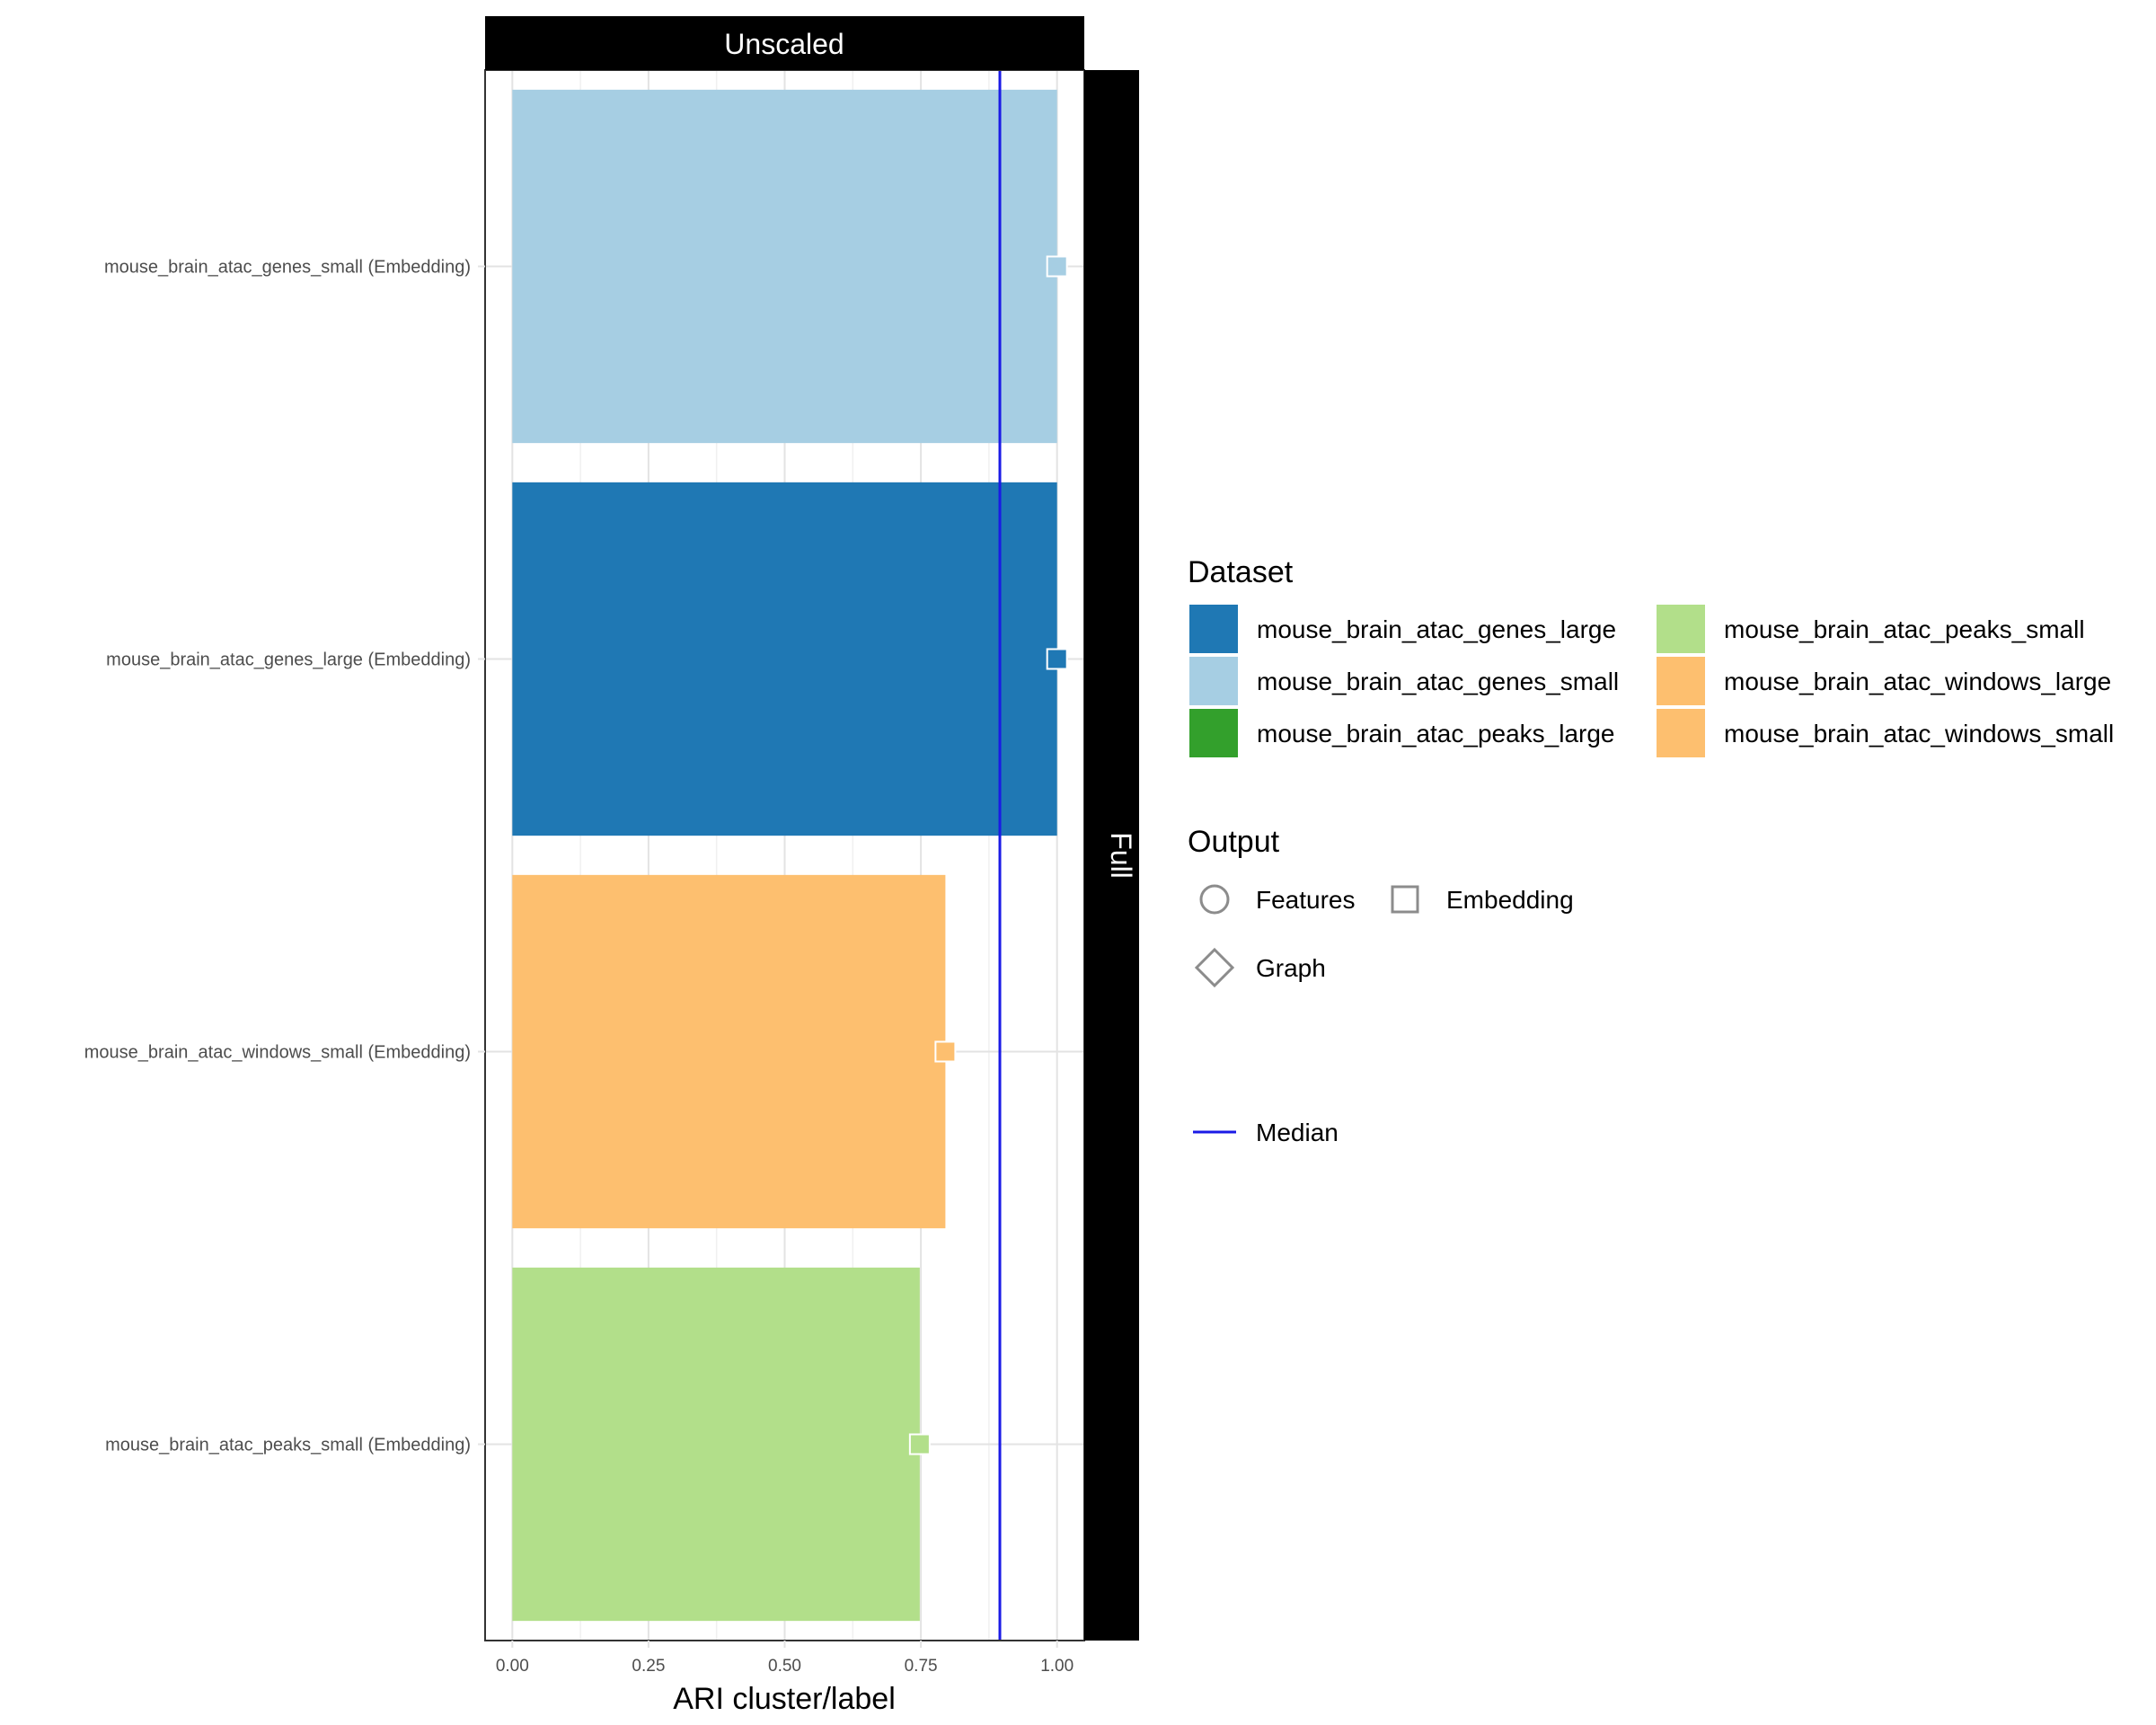  Describe the element at coordinates (784, 1699) in the screenshot. I see `x-axis-title: ARI cluster/label` at that location.